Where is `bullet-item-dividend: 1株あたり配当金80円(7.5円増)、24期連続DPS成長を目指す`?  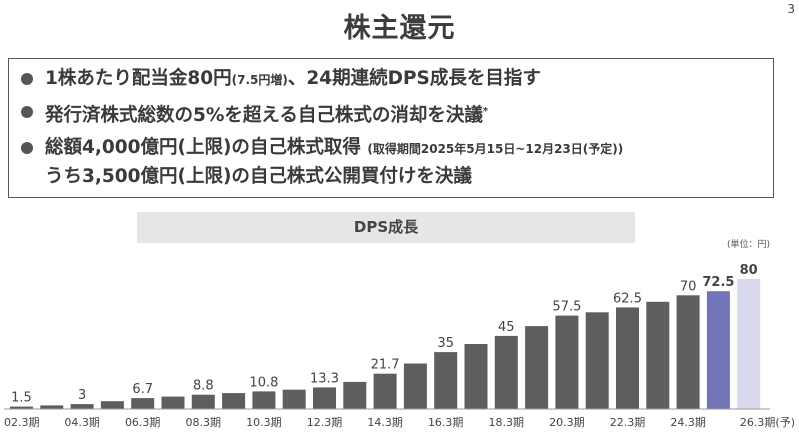 bullet-item-dividend: 1株あたり配当金80円(7.5円増)、24期連続DPS成長を目指す is located at coordinates (396, 79).